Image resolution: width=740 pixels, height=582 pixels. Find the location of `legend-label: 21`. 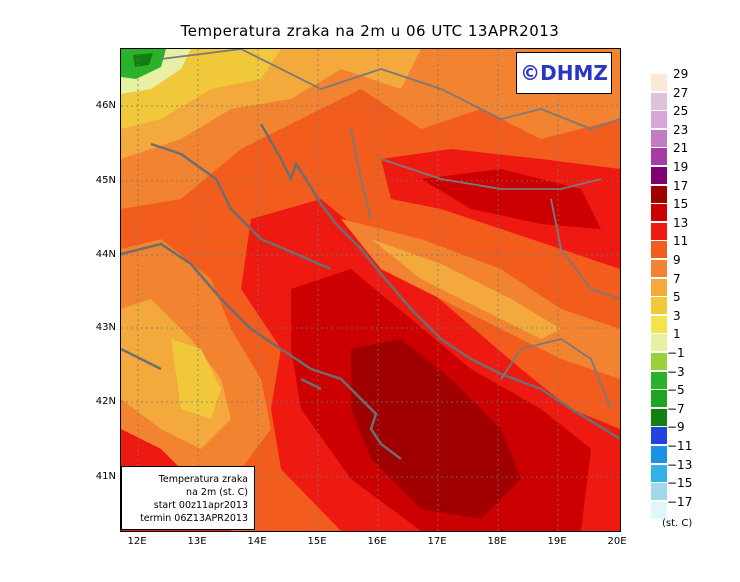

legend-label: 21 is located at coordinates (681, 148).